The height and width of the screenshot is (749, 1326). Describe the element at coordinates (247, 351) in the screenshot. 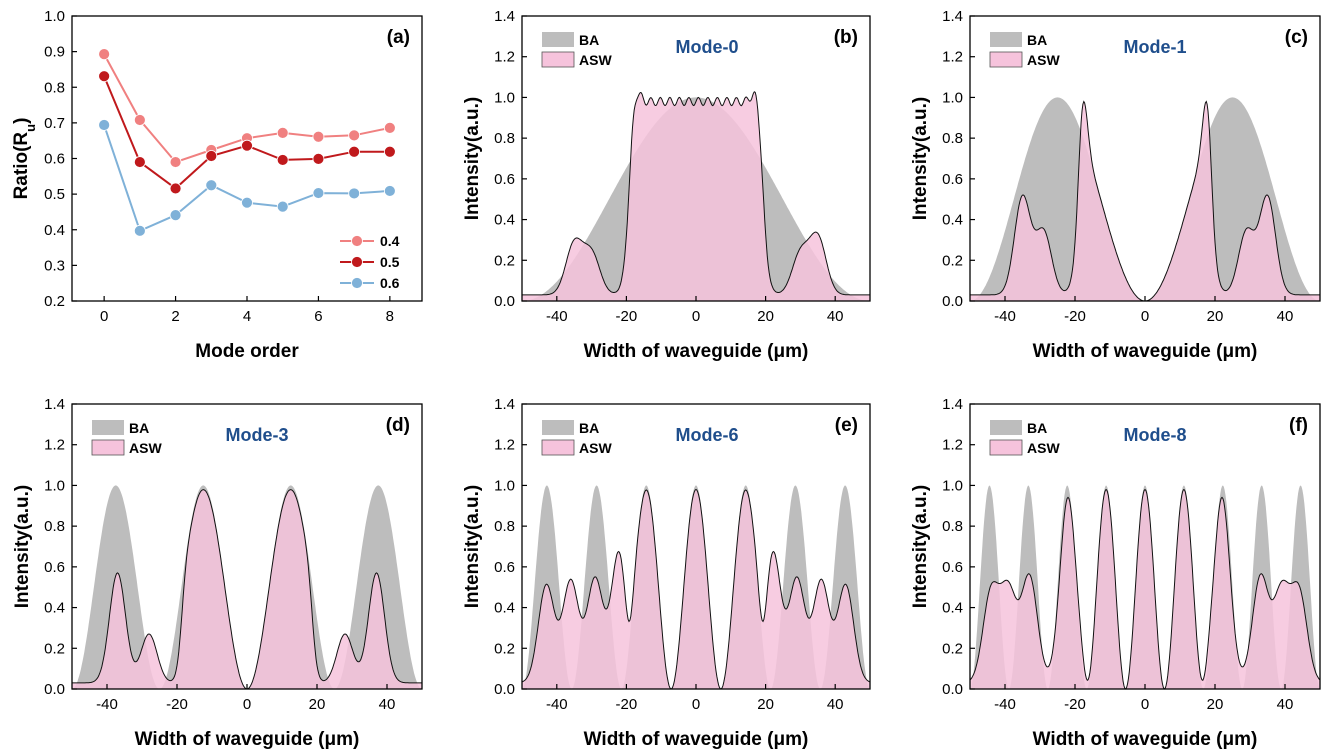

I see `x-axis-label: Mode order` at that location.